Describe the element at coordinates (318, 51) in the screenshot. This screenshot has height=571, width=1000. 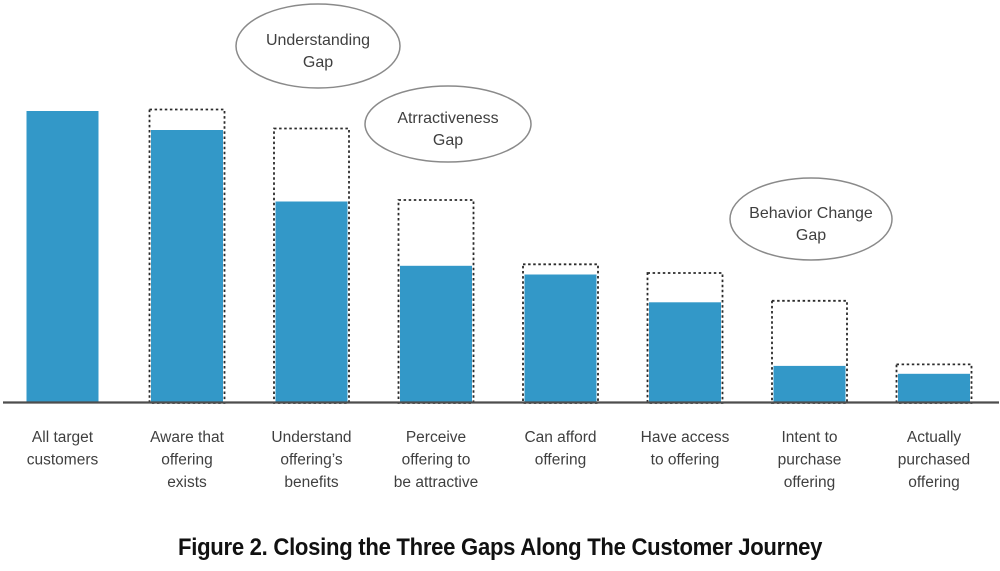
I see `gap-label: Understanding Gap` at that location.